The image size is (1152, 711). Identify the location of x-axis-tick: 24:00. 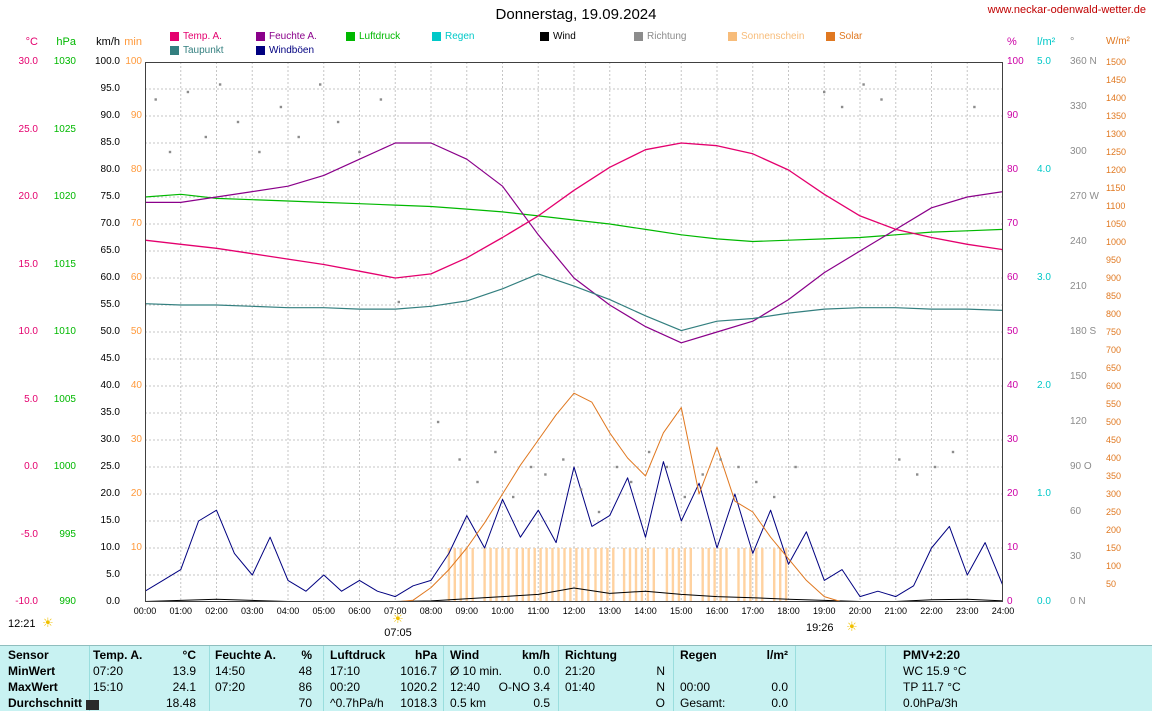
(1003, 611).